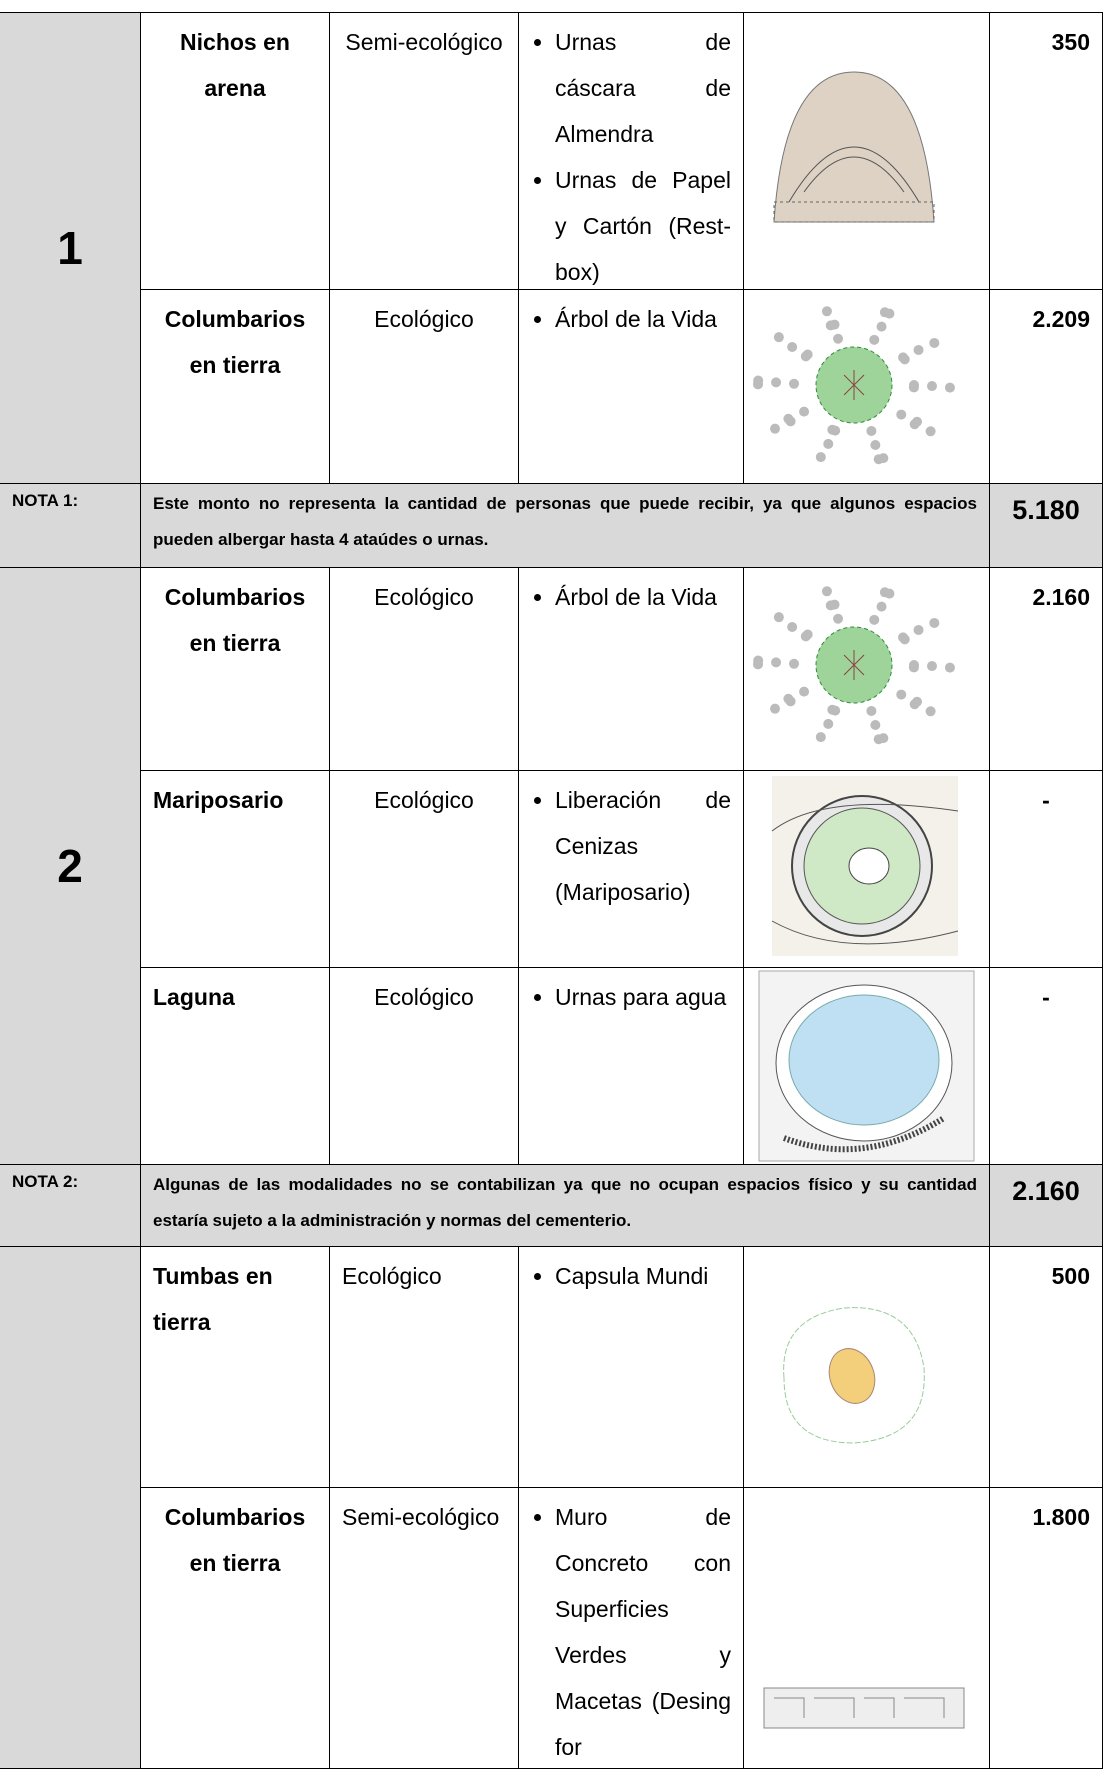 The height and width of the screenshot is (1769, 1103). What do you see at coordinates (1046, 387) in the screenshot?
I see `count-cell: 2.209` at bounding box center [1046, 387].